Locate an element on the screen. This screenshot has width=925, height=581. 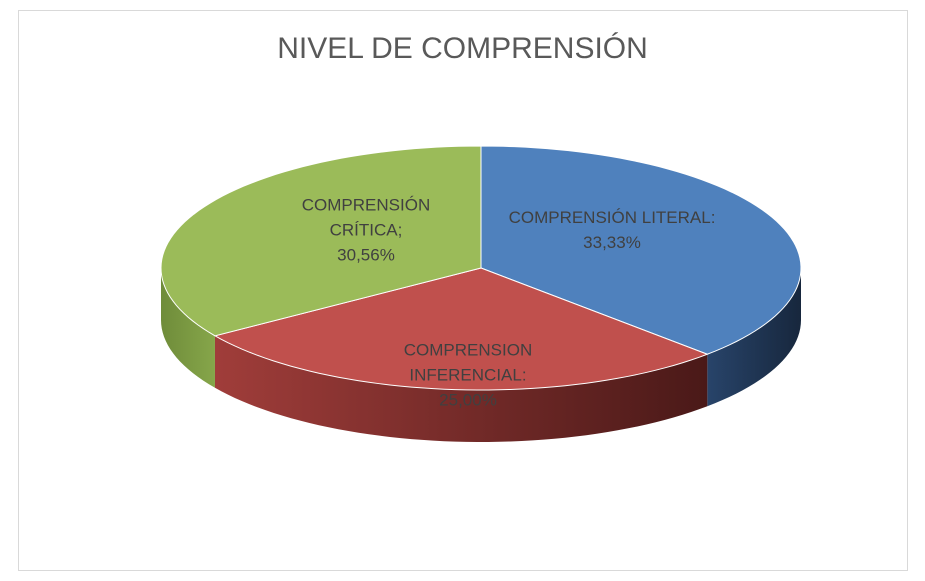
category-label: COMPRENSION INFERENCIAL: is located at coordinates (468, 362).